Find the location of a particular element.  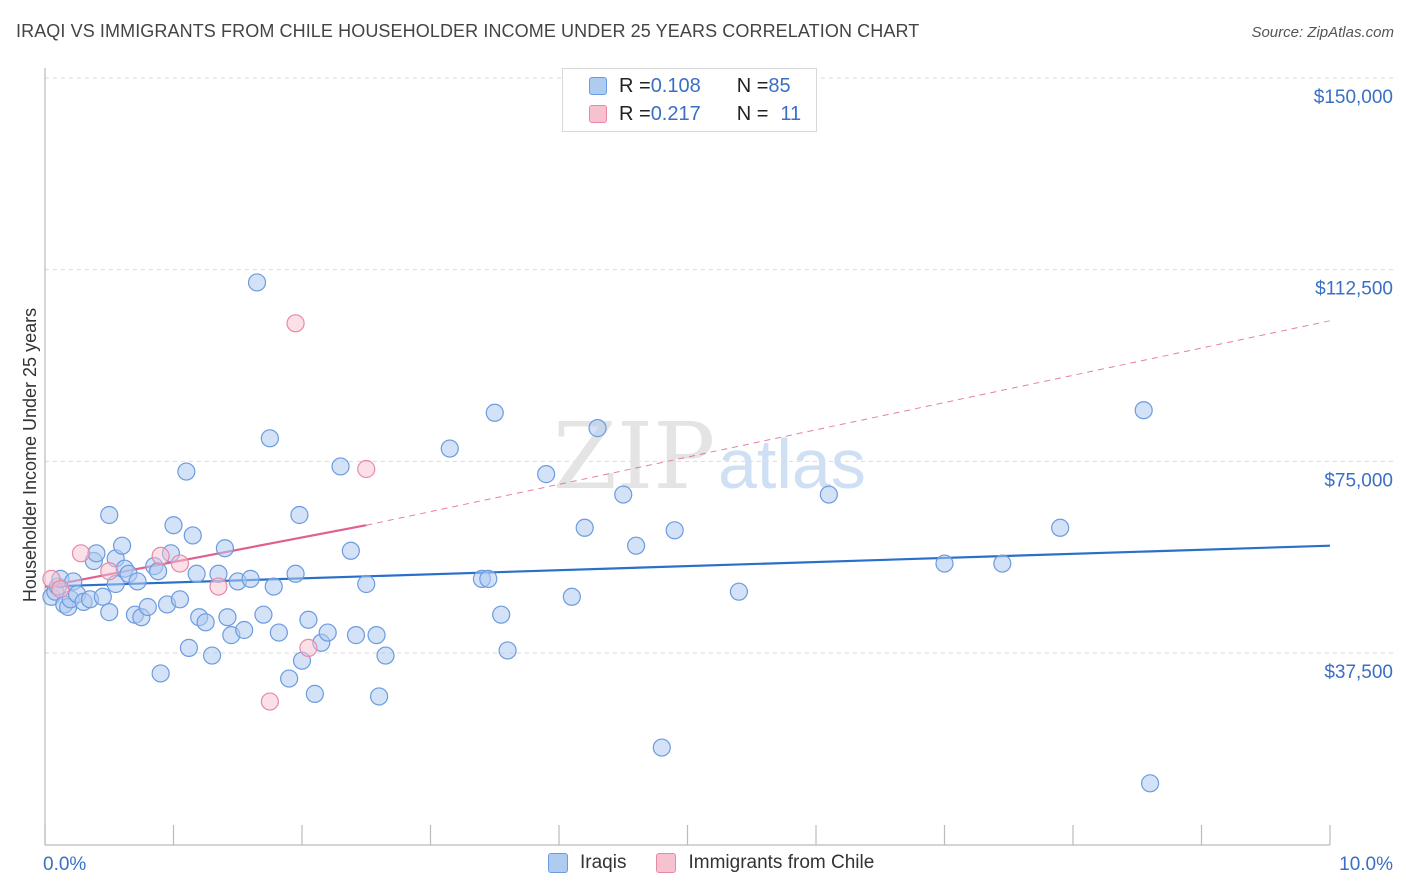

y-axis-label: Householder Income Under 25 years is located at coordinates (30, 455).